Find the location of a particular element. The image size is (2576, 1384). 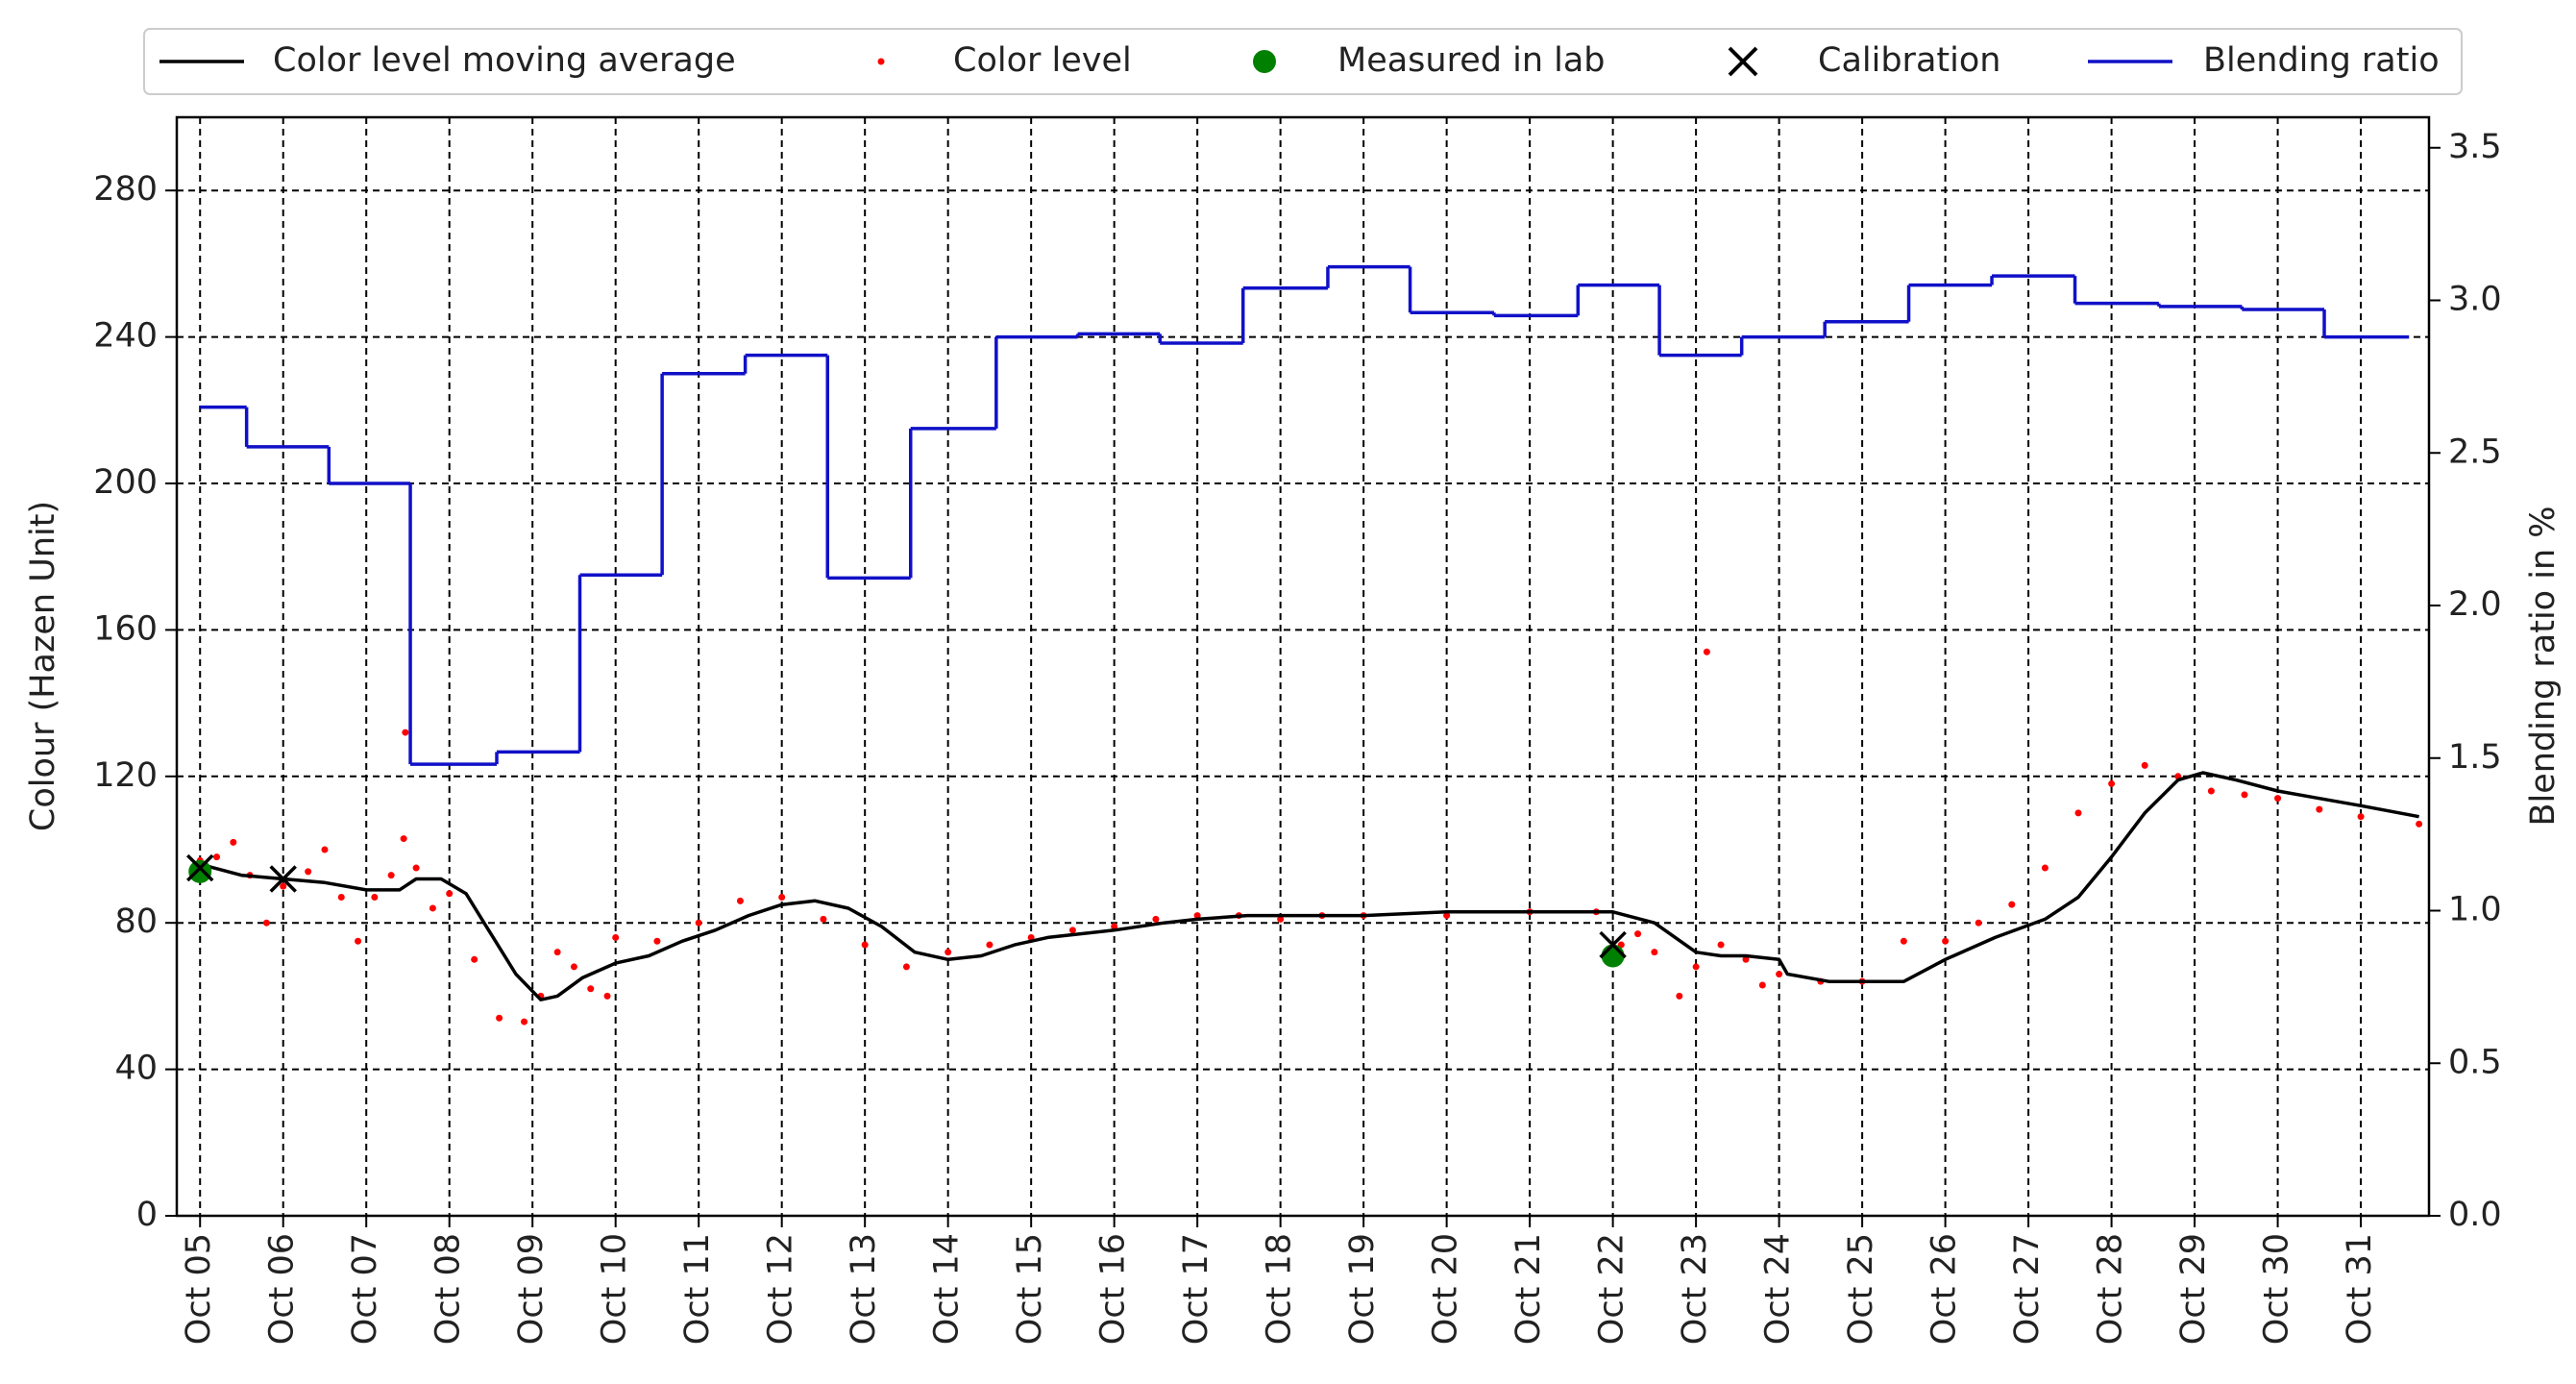

y-tick-label: 160 is located at coordinates (125, 628).